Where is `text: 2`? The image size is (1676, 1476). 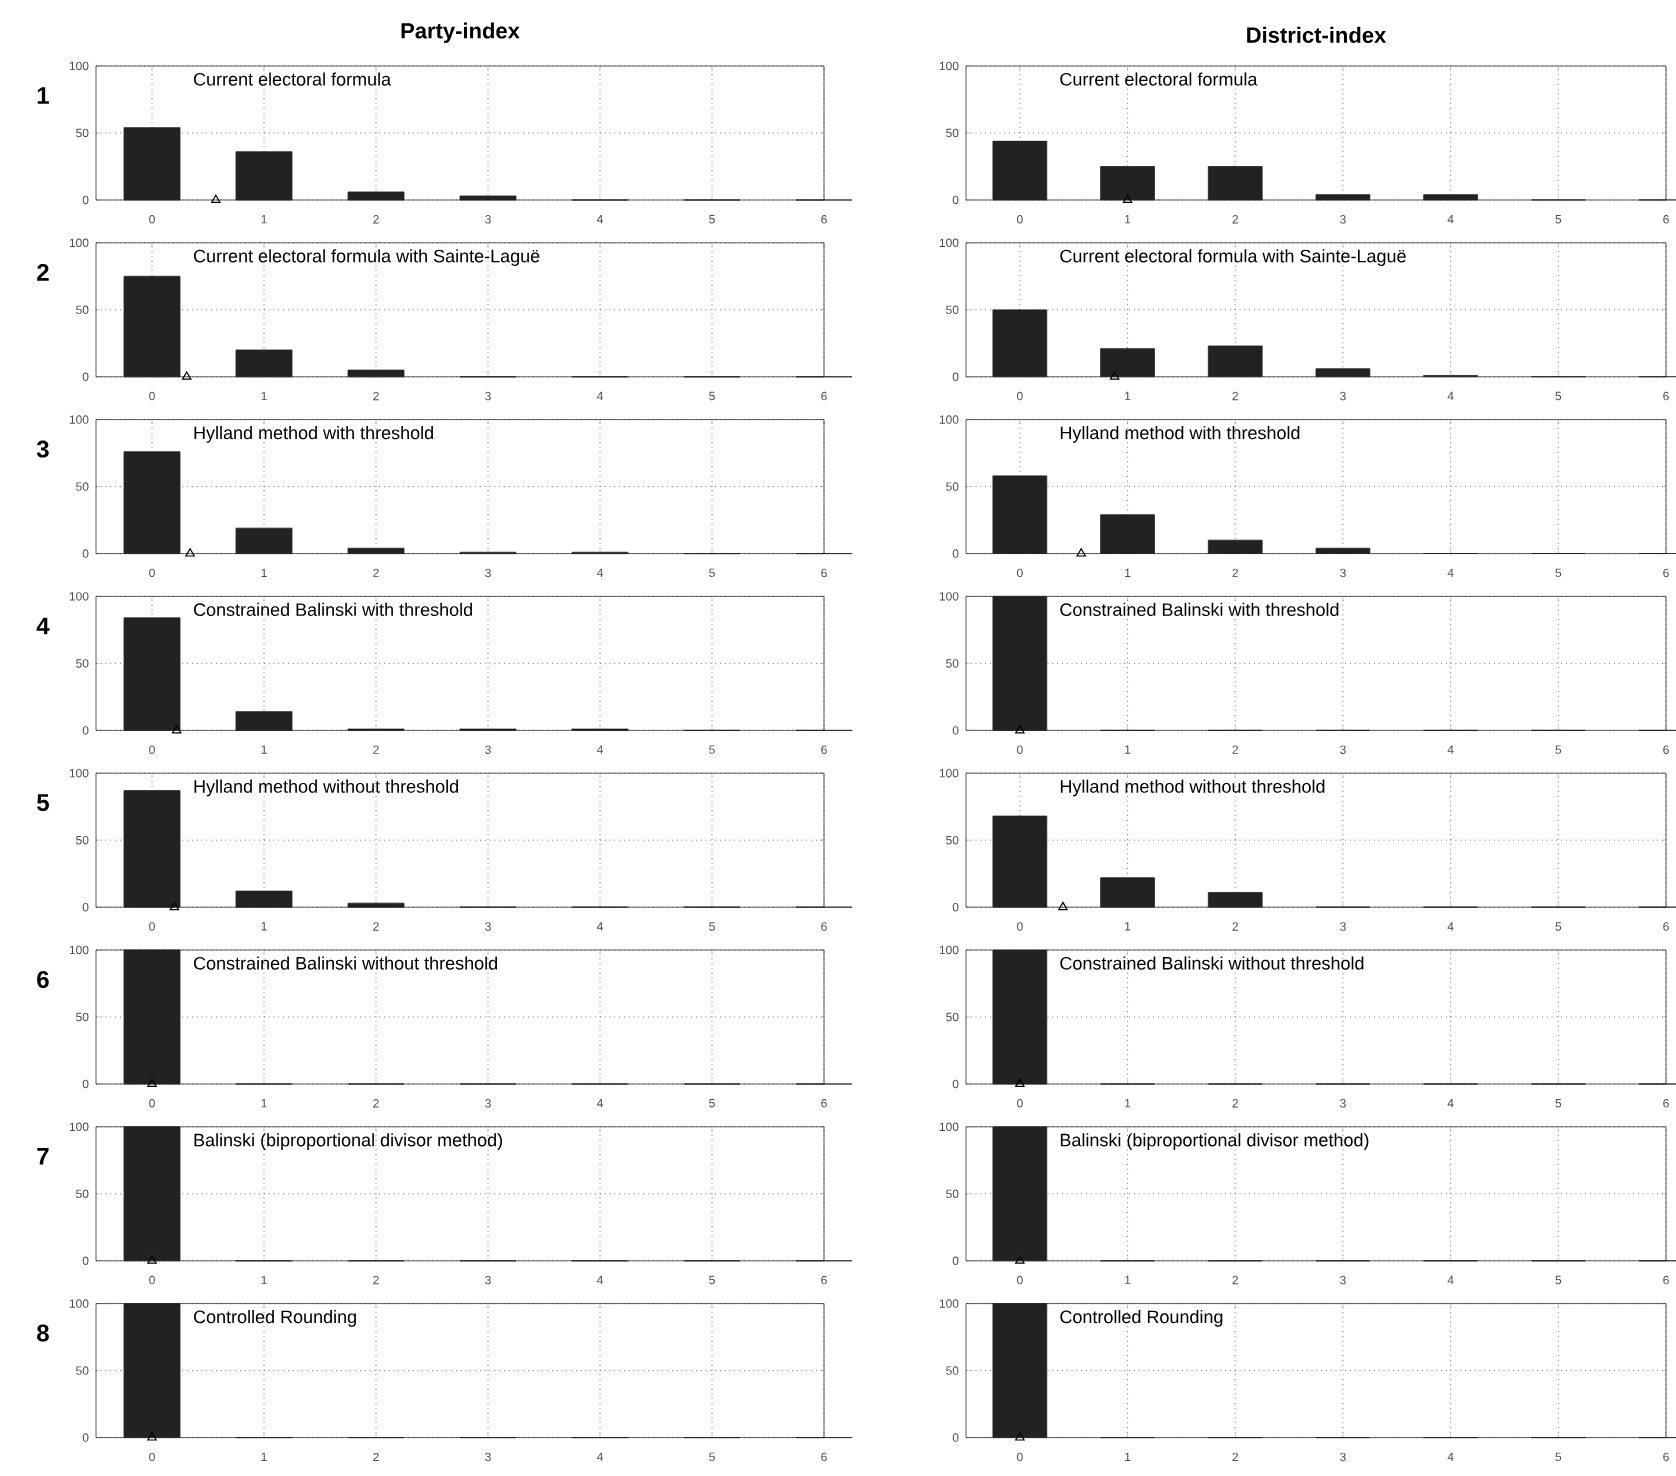
text: 2 is located at coordinates (43, 272).